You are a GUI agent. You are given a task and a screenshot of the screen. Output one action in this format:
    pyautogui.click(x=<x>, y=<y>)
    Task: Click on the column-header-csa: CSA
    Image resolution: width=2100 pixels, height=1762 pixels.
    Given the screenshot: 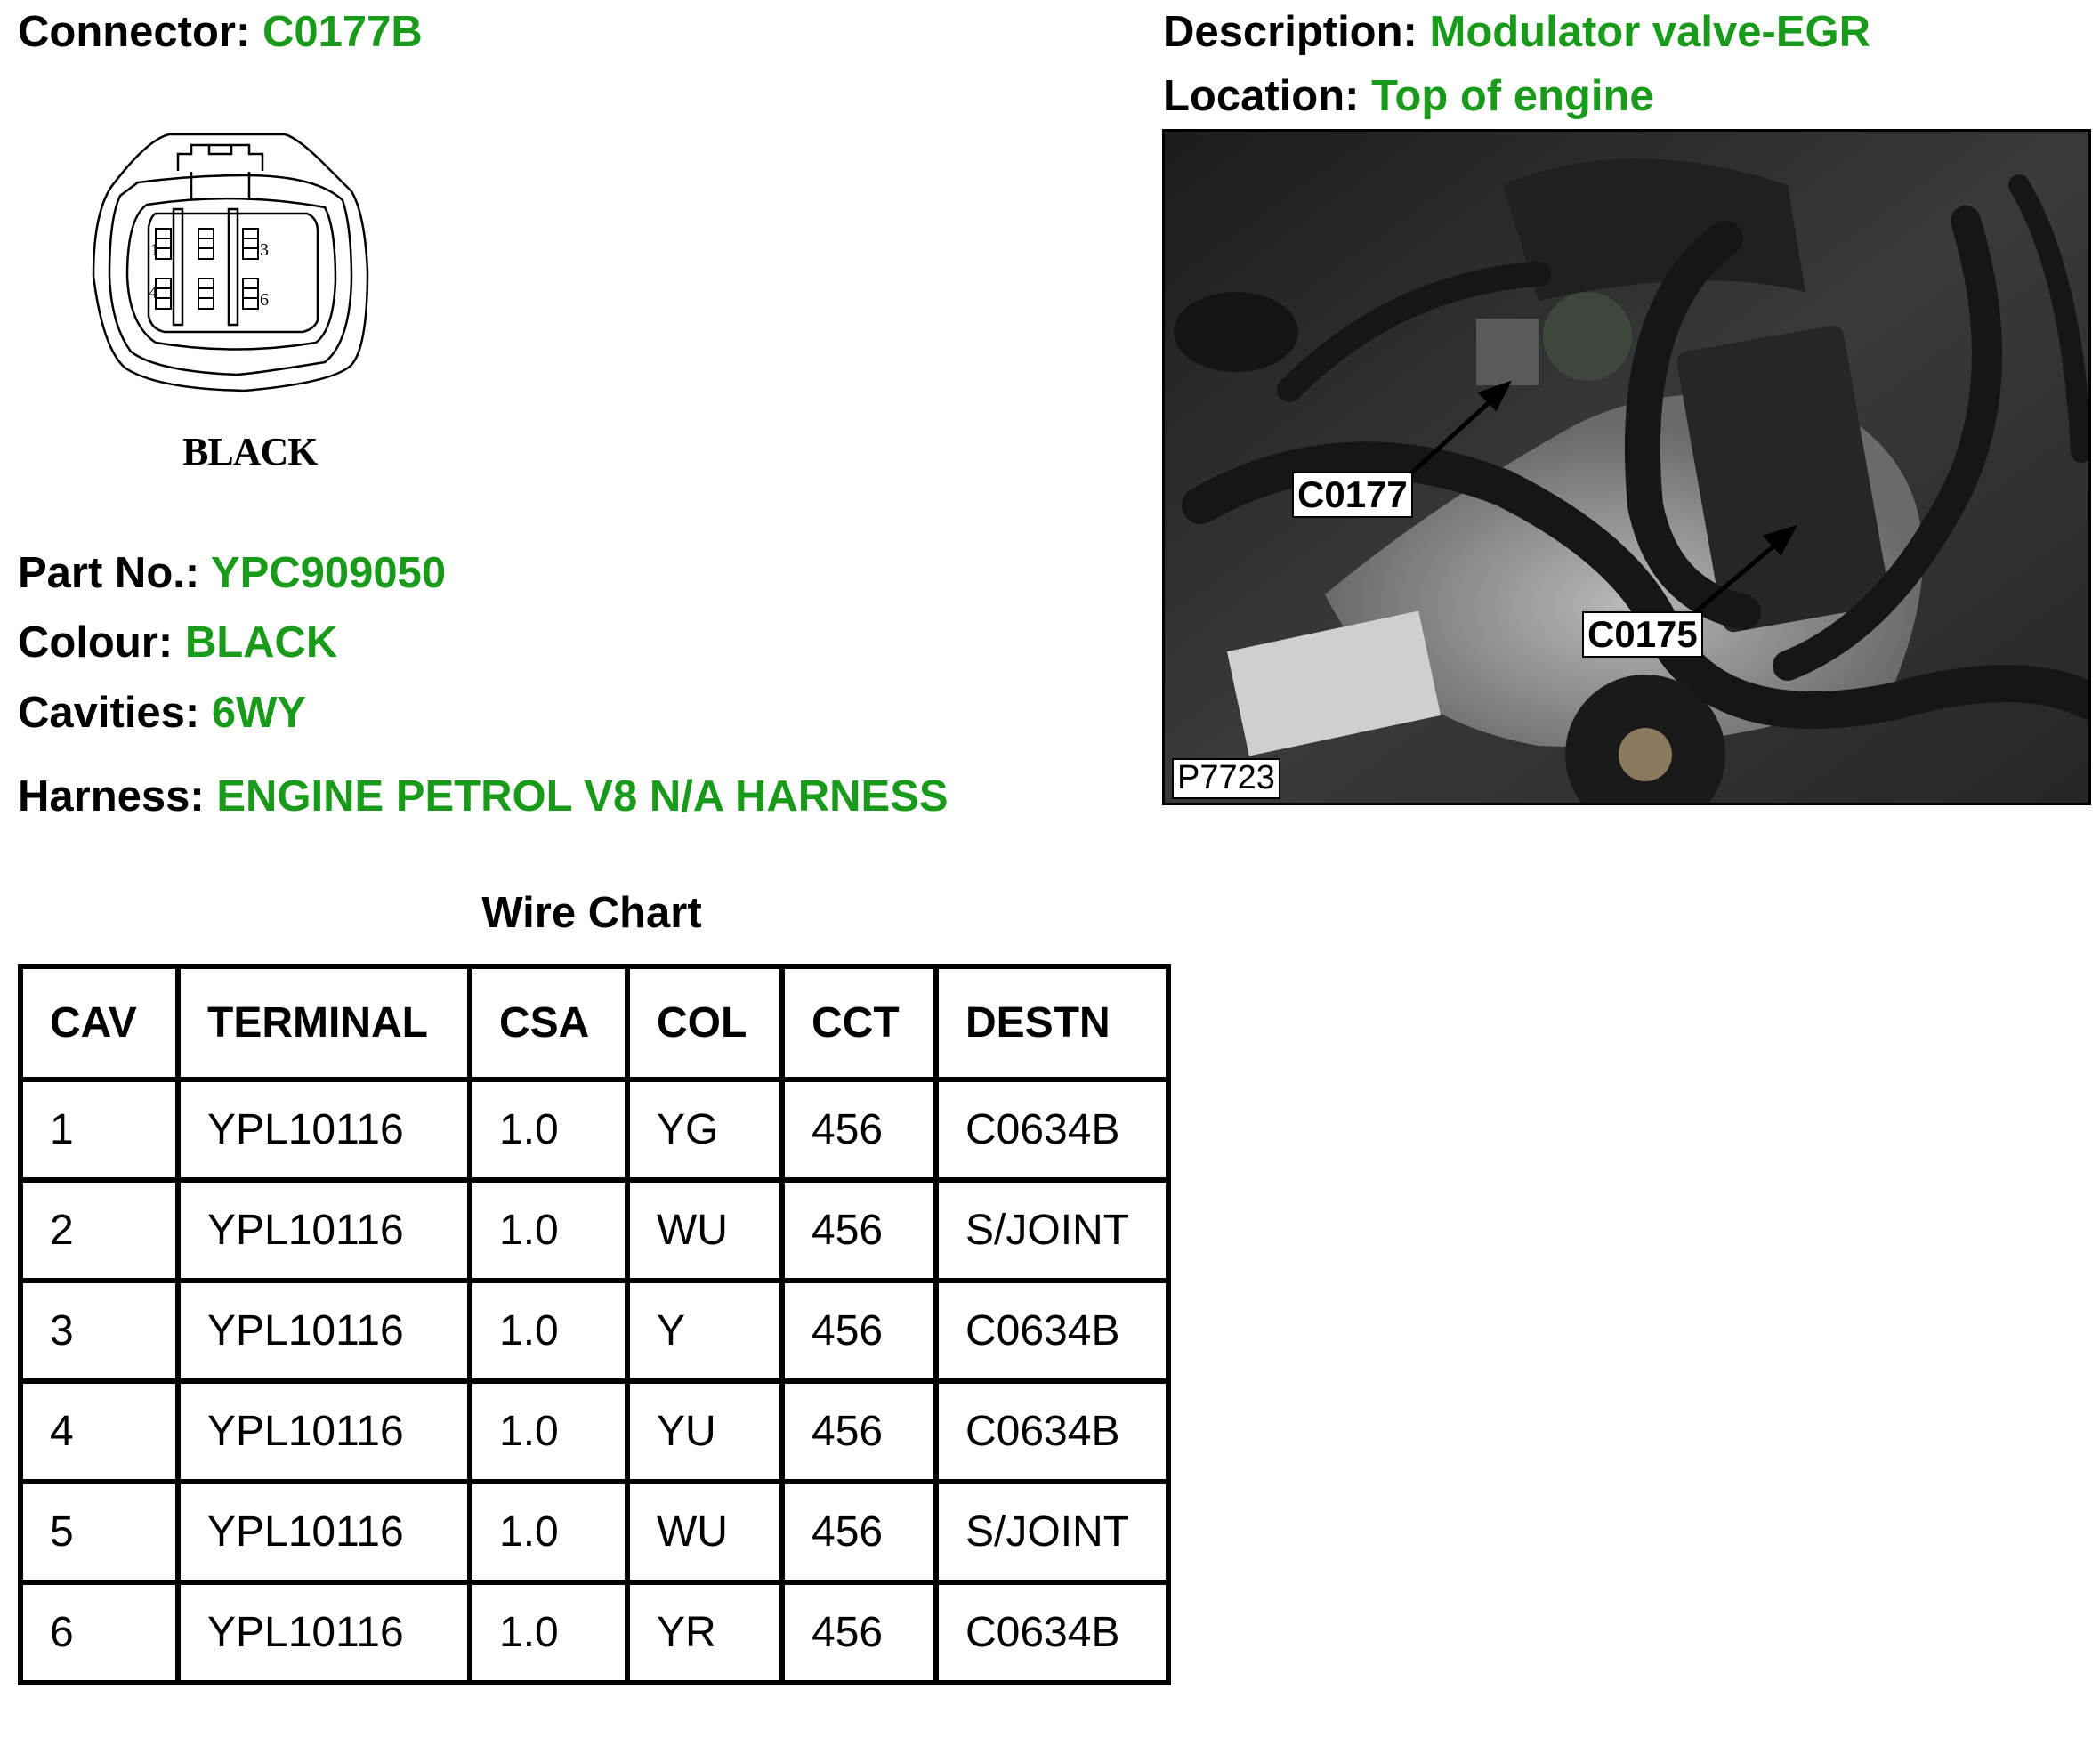 What is the action you would take?
    pyautogui.click(x=548, y=1023)
    